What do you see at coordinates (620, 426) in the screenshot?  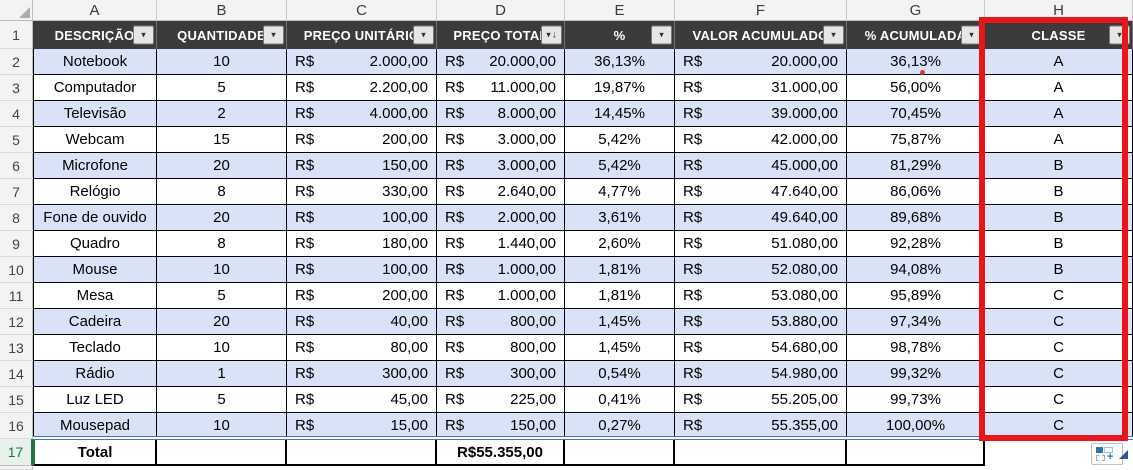 I see `cell-E16: 0,27%` at bounding box center [620, 426].